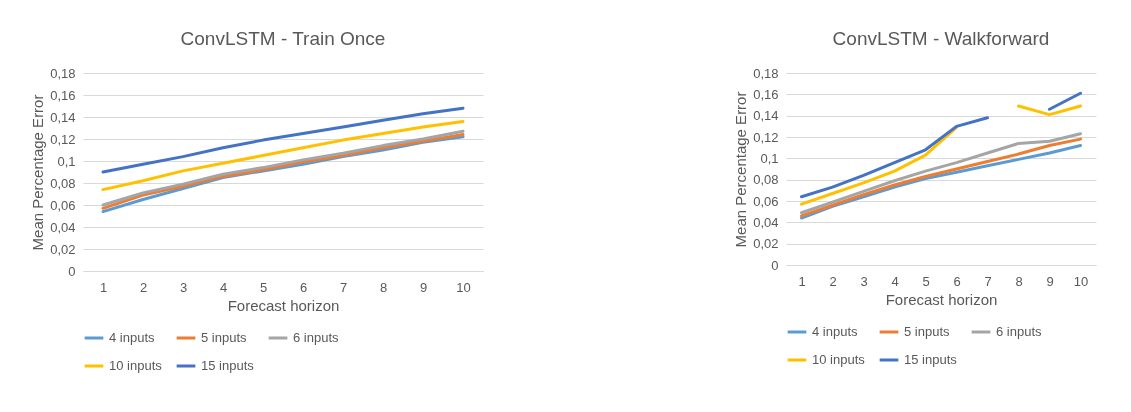 The width and height of the screenshot is (1131, 412). What do you see at coordinates (283, 38) in the screenshot?
I see `chart-title: ConvLSTM - Train Once` at bounding box center [283, 38].